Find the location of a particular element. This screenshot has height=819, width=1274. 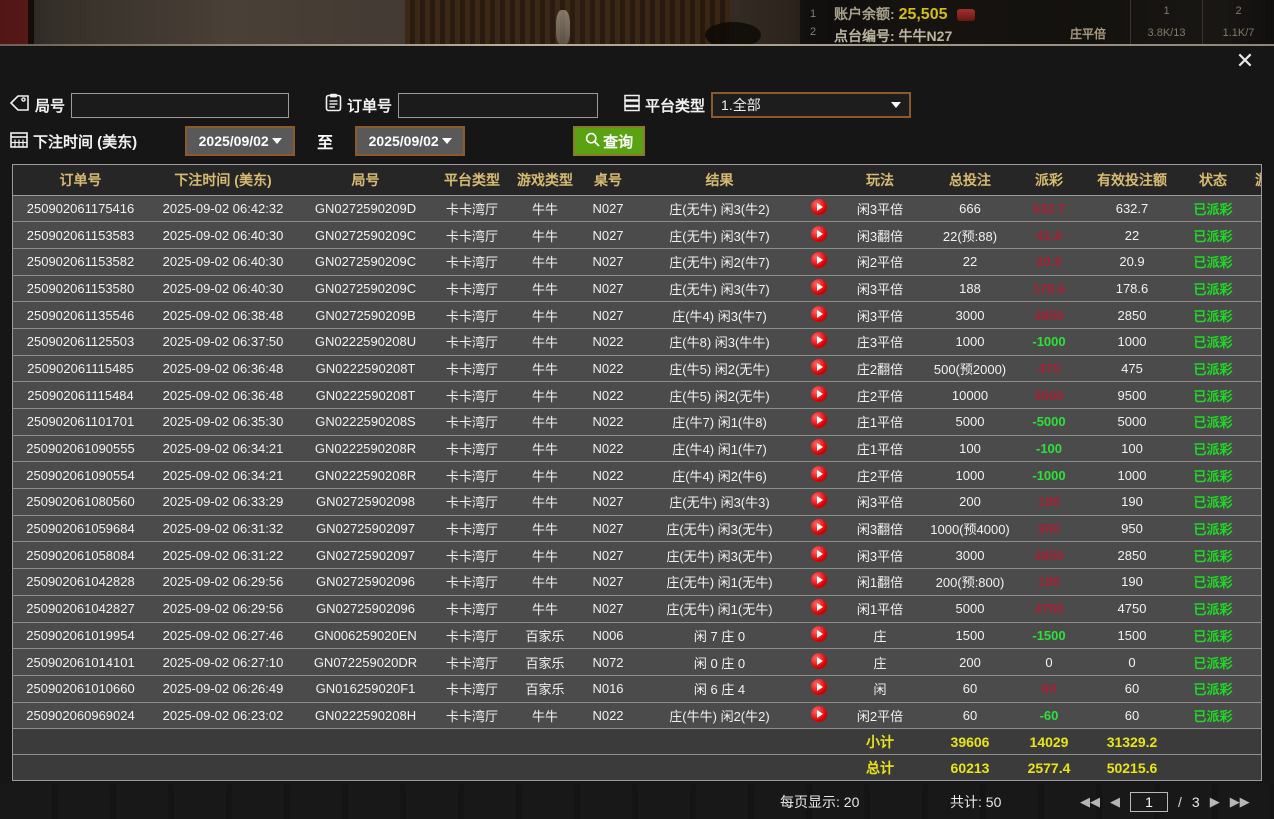

page-number-input: 1 is located at coordinates (1149, 802).